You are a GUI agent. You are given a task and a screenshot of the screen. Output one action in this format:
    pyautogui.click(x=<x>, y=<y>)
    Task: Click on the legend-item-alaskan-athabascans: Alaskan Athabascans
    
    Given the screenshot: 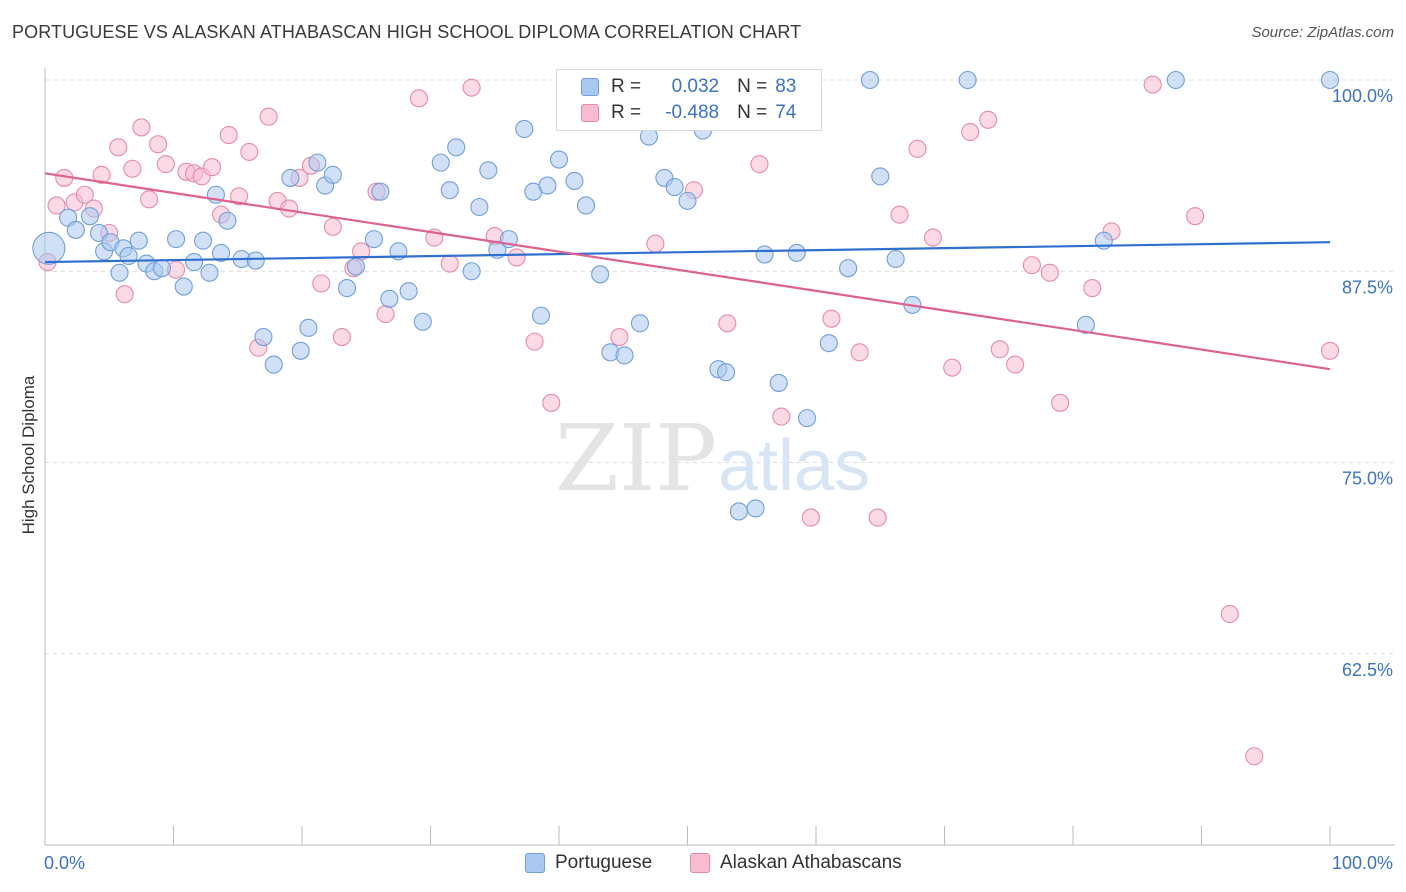 What is the action you would take?
    pyautogui.click(x=796, y=863)
    